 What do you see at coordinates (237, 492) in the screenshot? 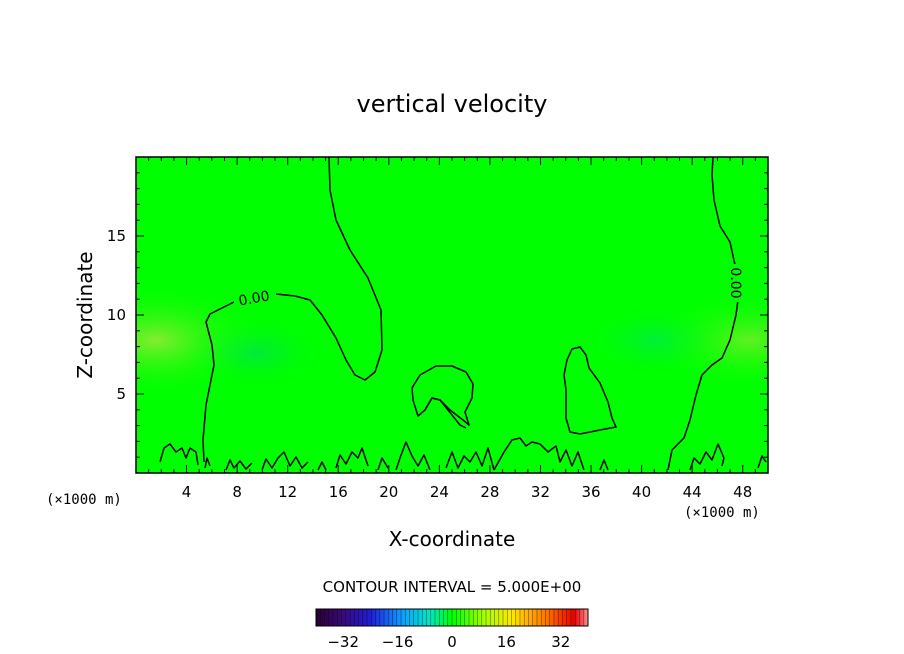
I see `x-tick-label: 8` at bounding box center [237, 492].